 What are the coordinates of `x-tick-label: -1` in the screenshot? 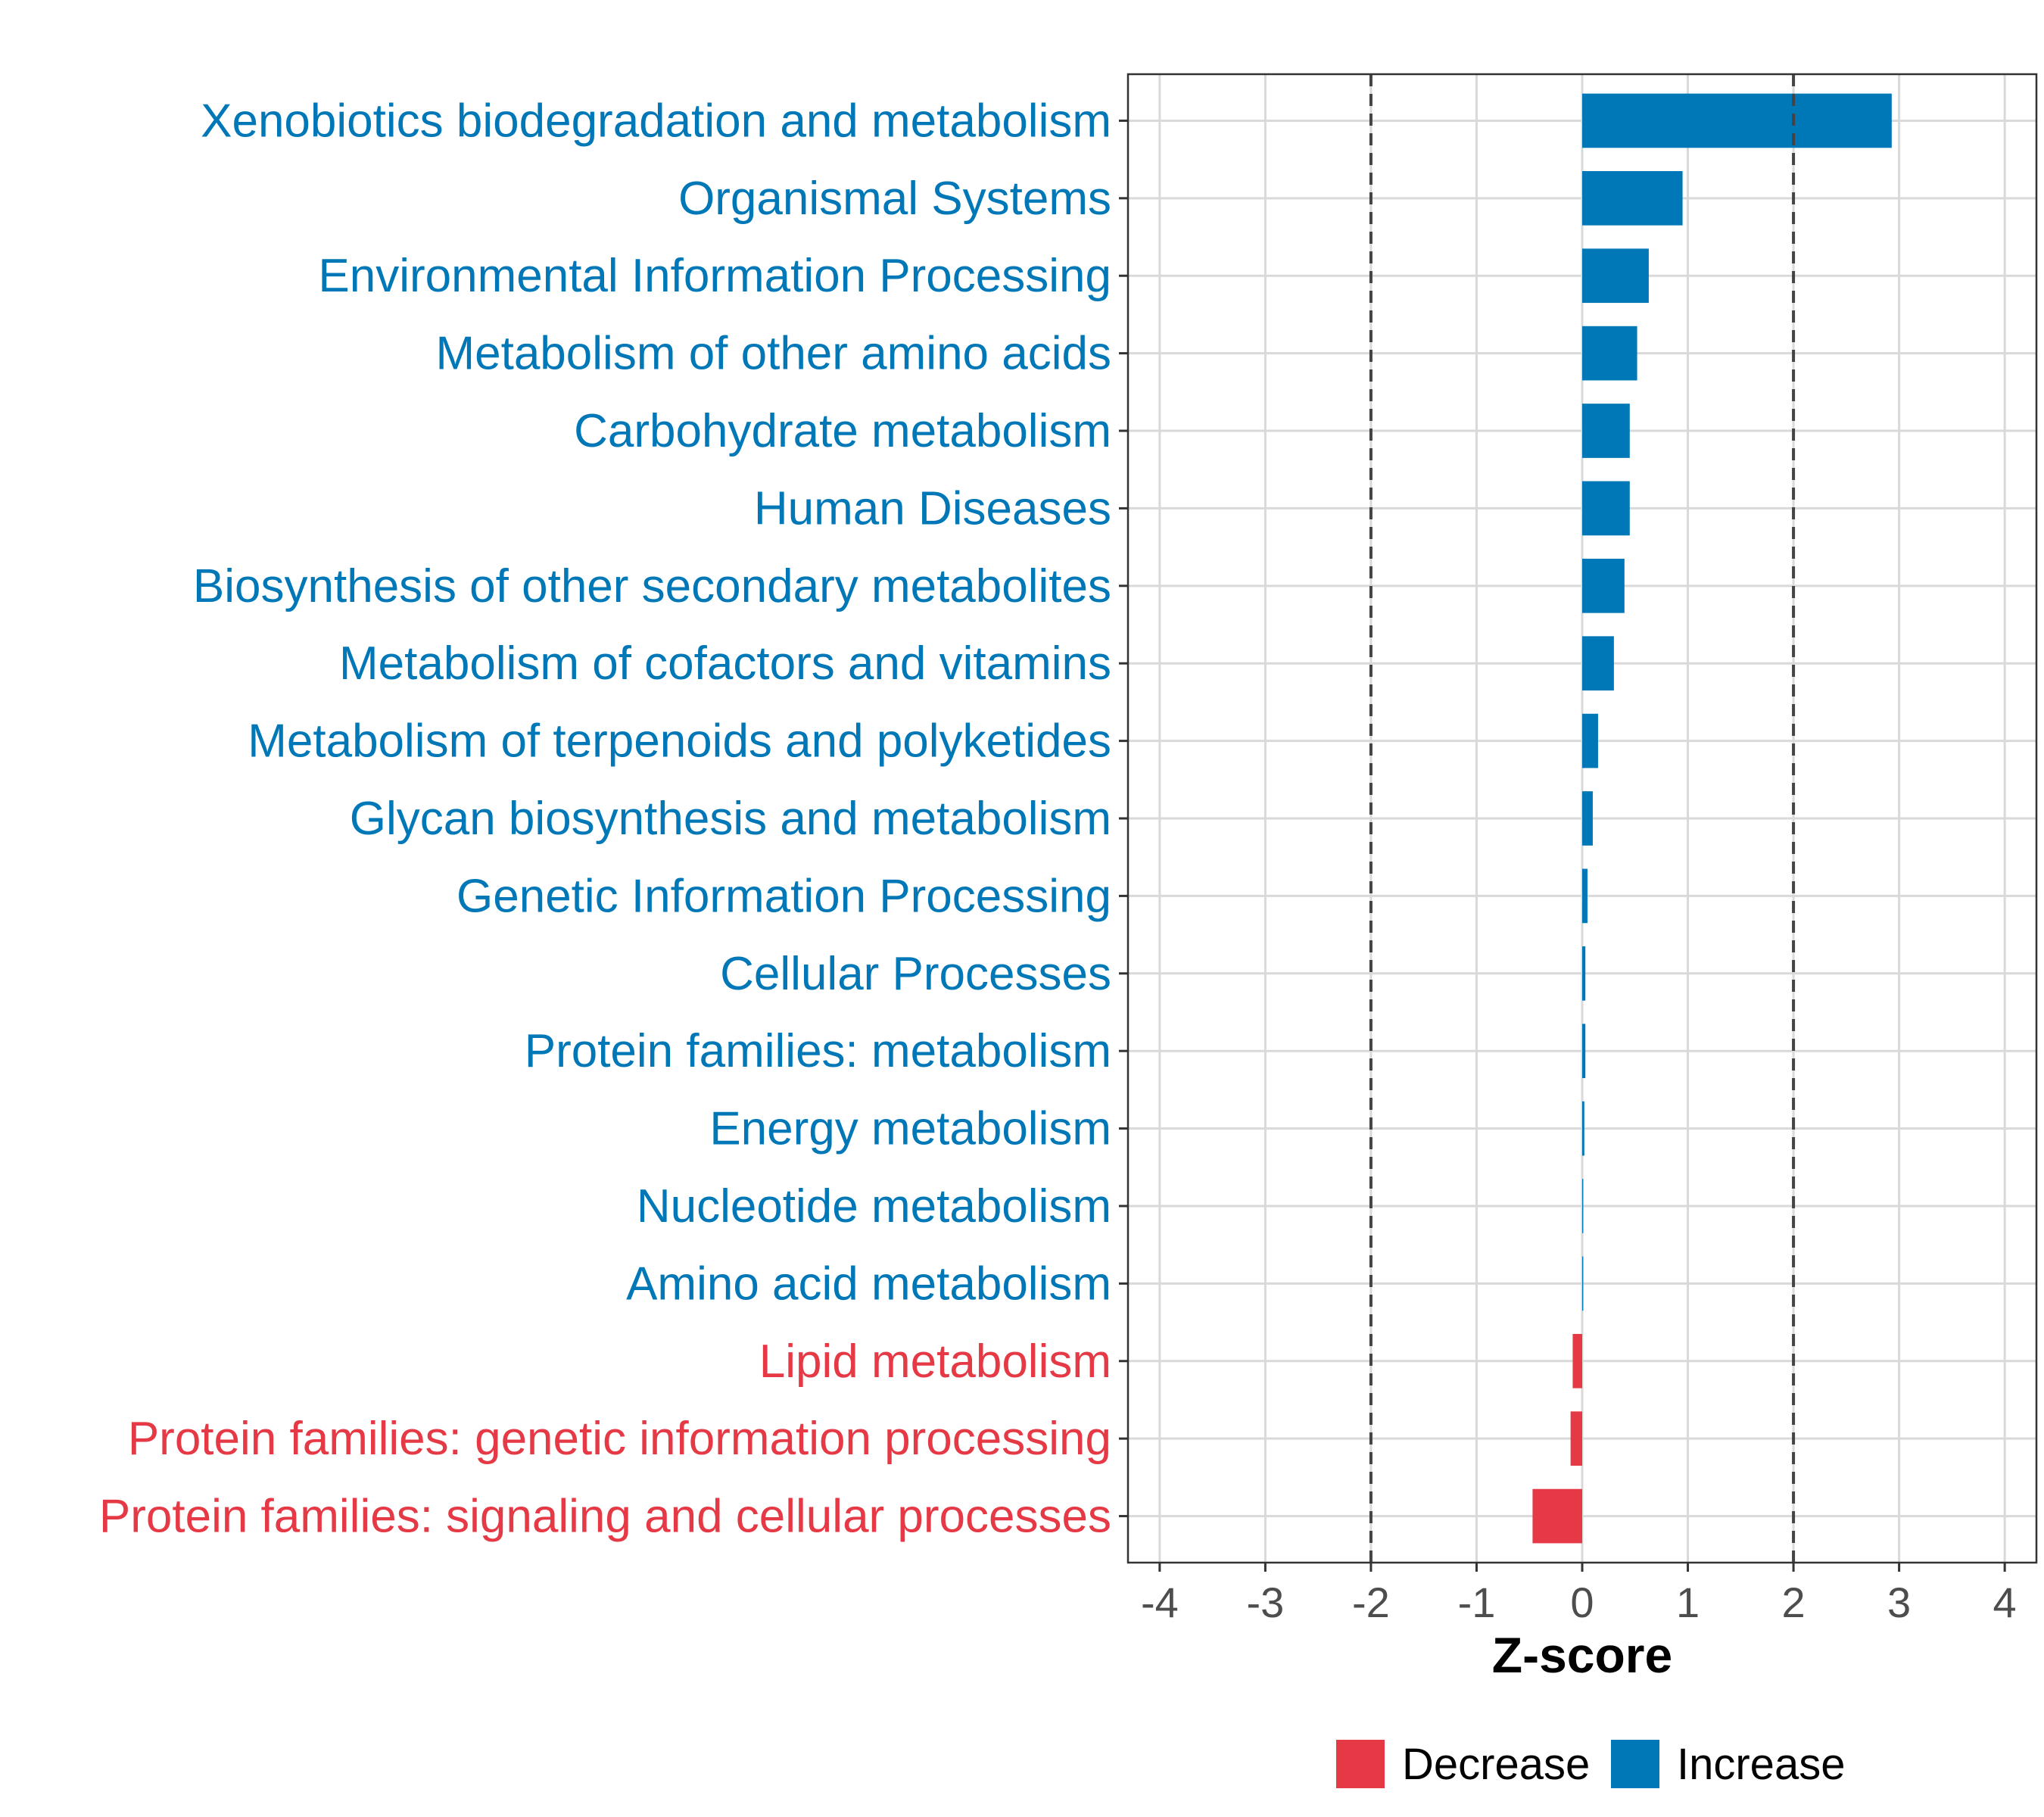 It's located at (1477, 1602).